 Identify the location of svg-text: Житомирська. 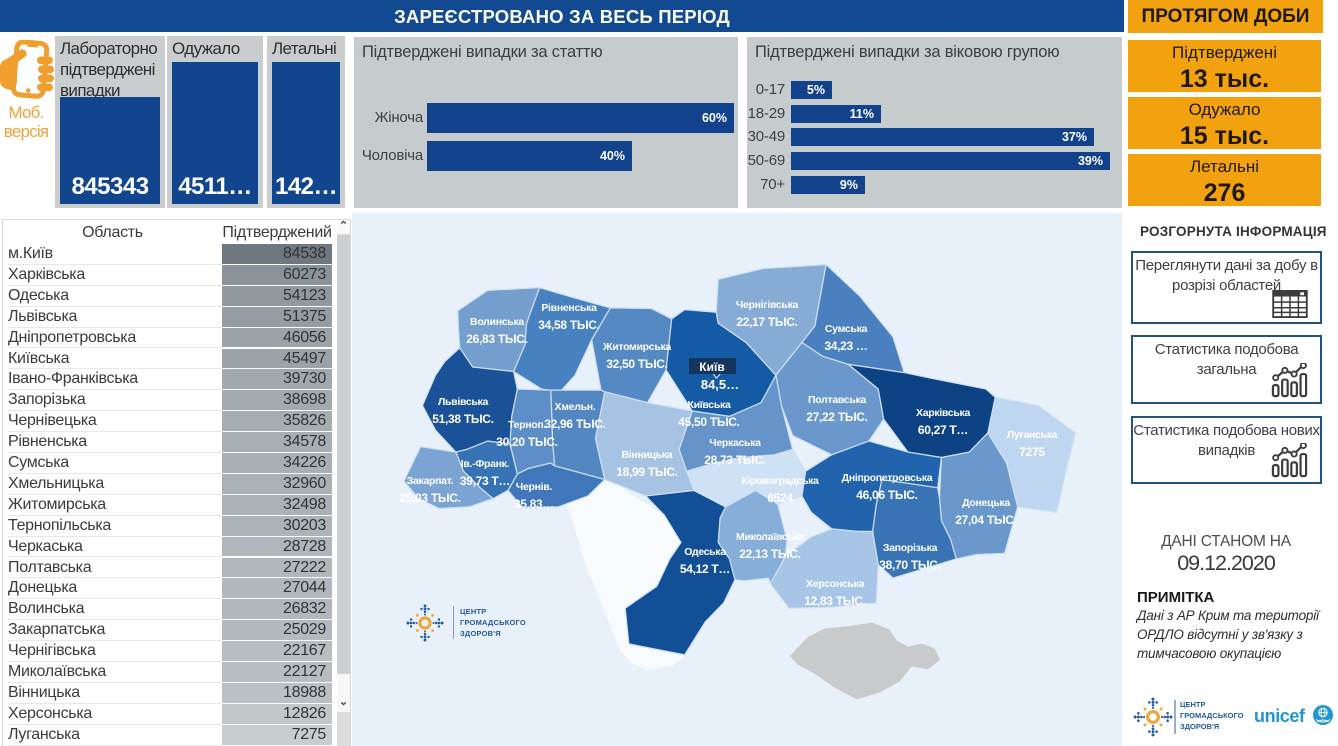
(636, 347).